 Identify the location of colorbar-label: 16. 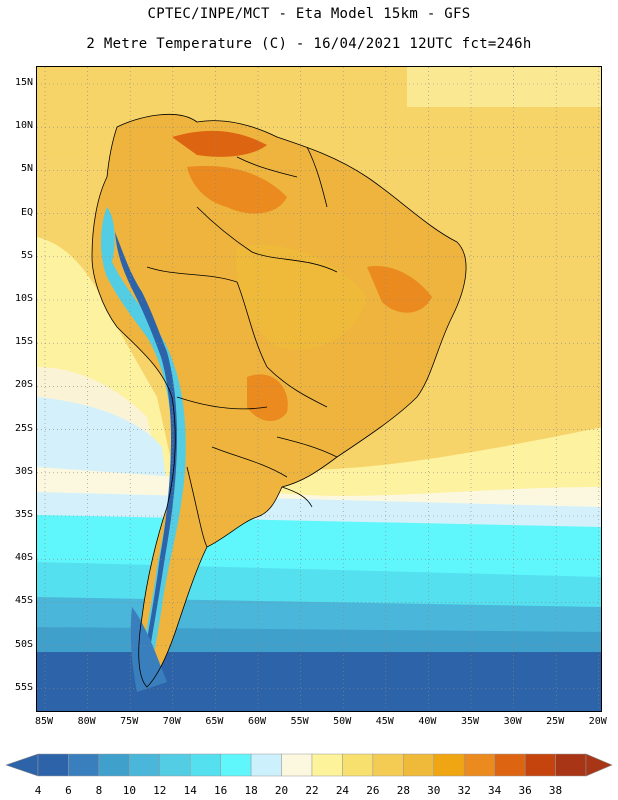
(221, 790).